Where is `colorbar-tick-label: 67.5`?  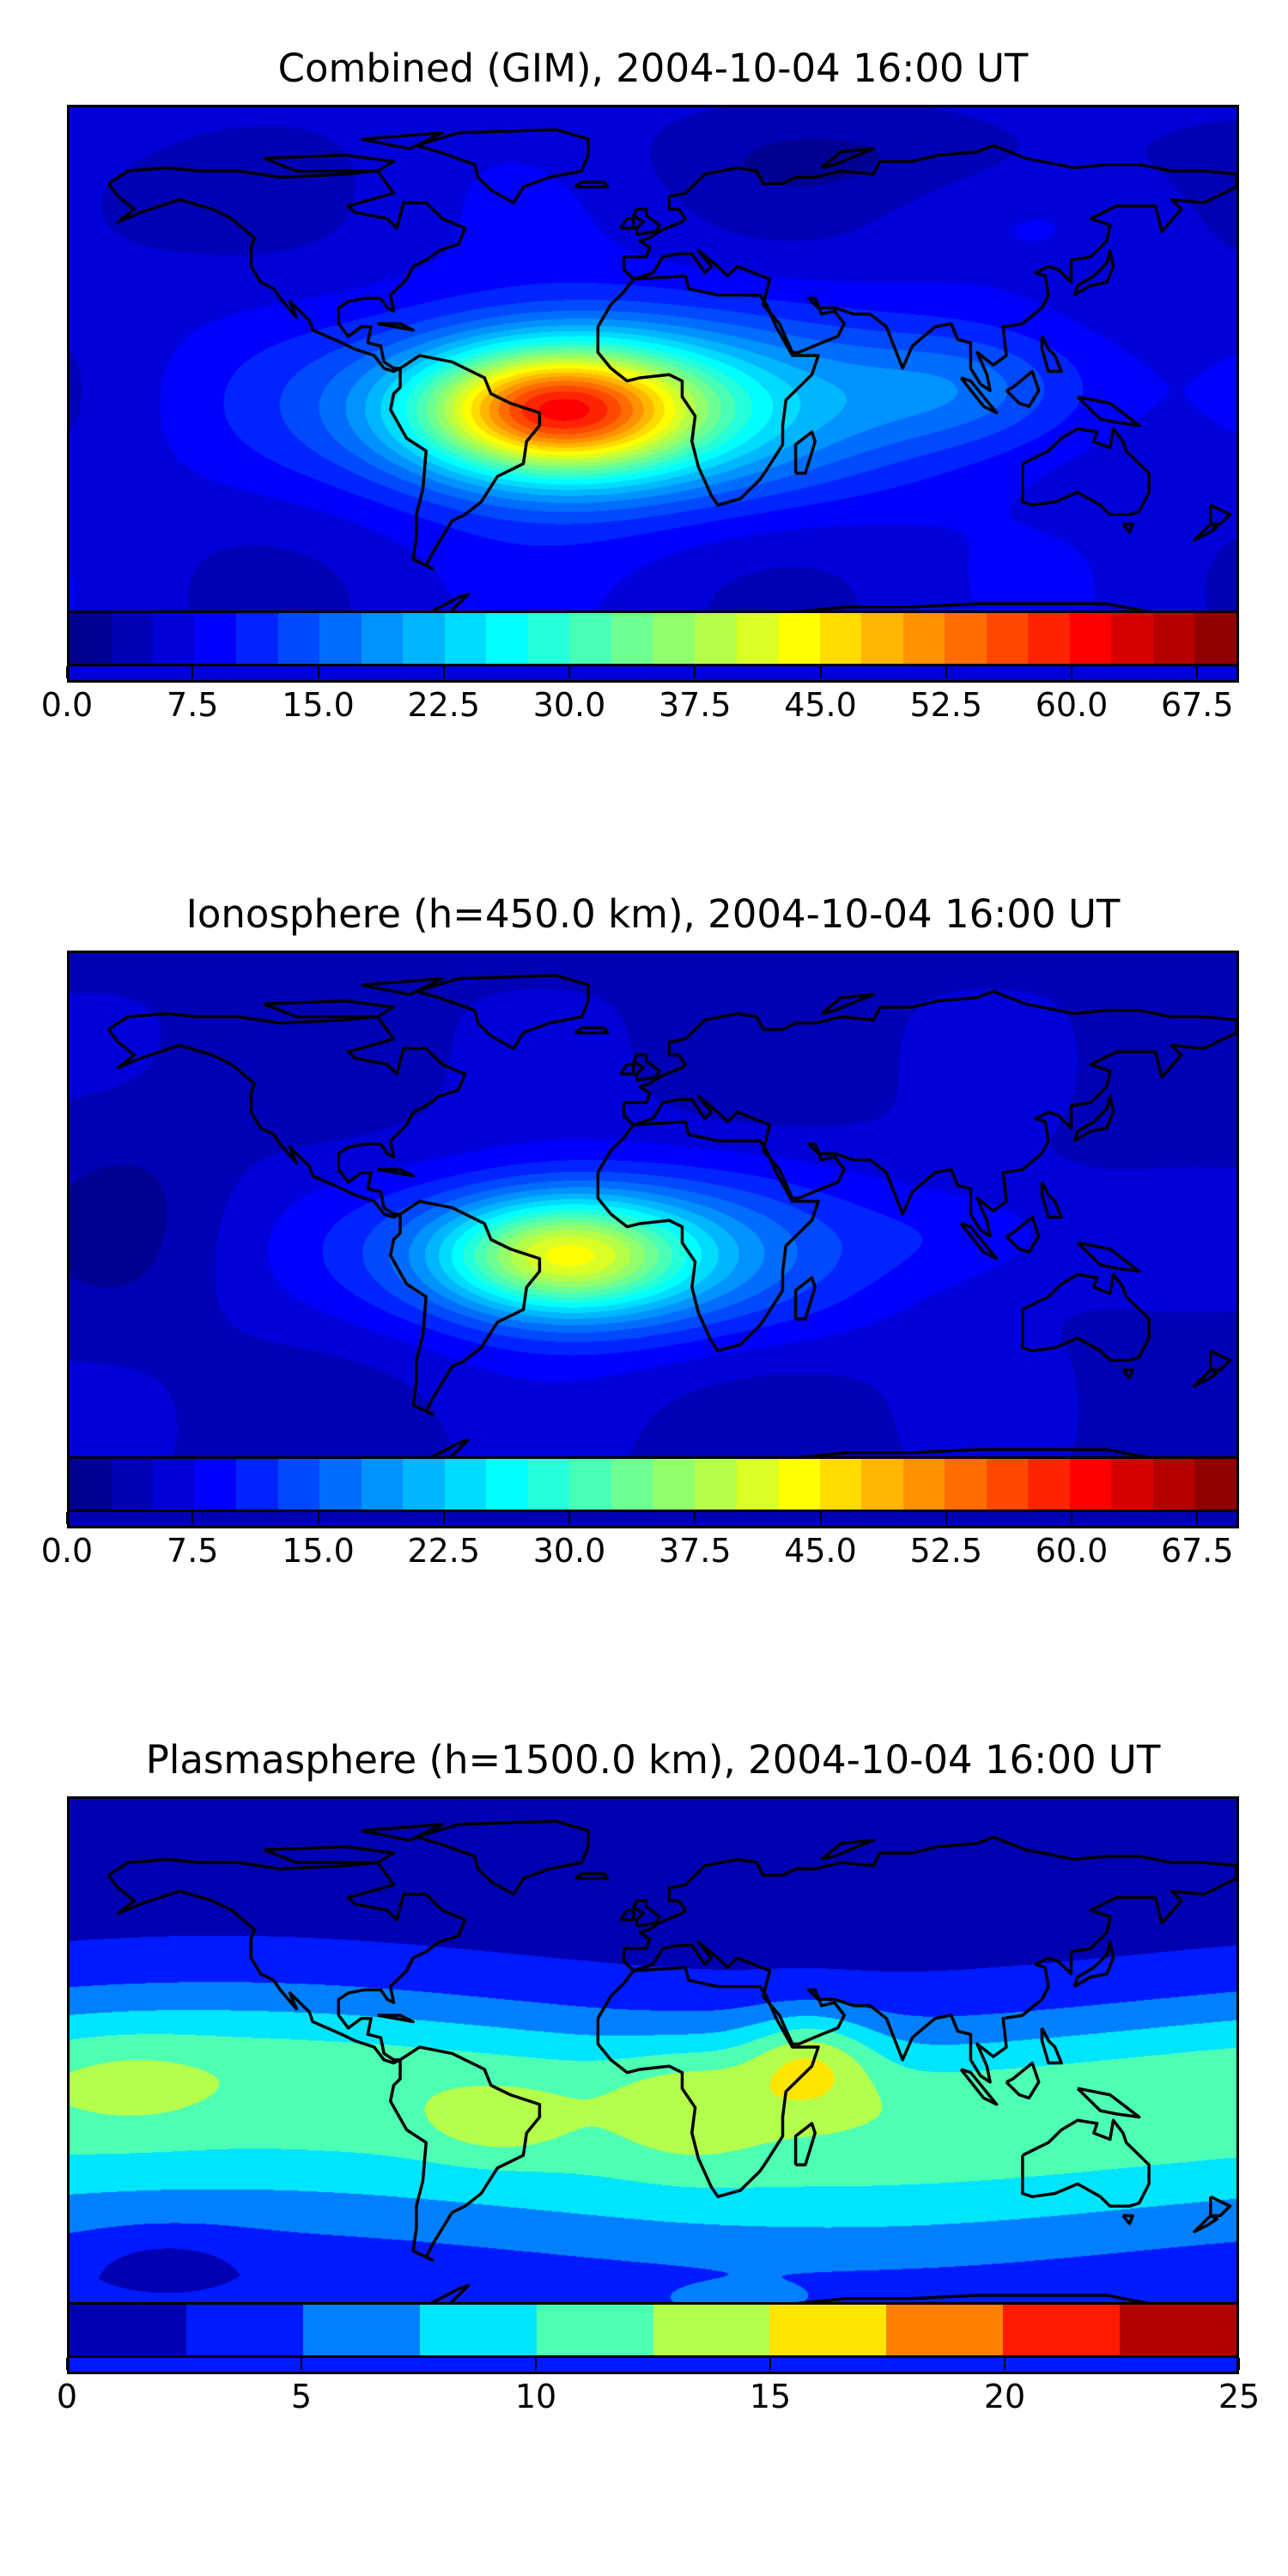 colorbar-tick-label: 67.5 is located at coordinates (1197, 1551).